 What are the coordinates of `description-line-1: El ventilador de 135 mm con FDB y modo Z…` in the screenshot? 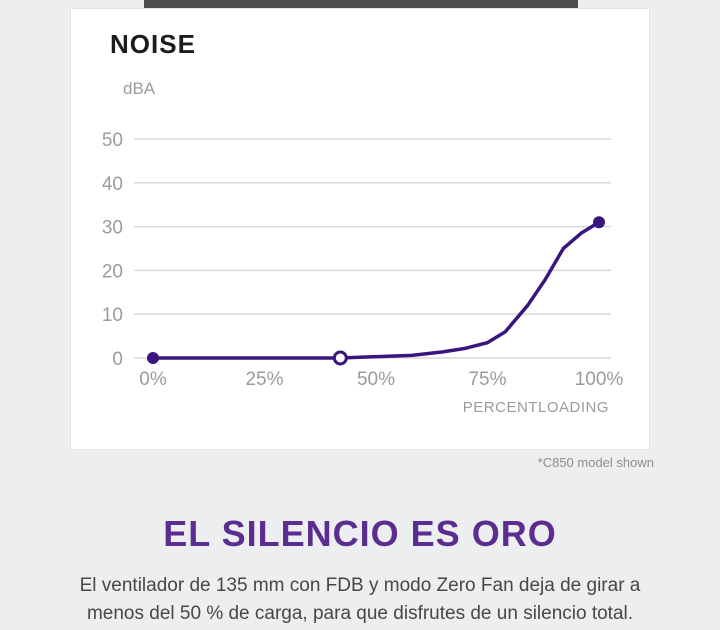 It's located at (360, 585).